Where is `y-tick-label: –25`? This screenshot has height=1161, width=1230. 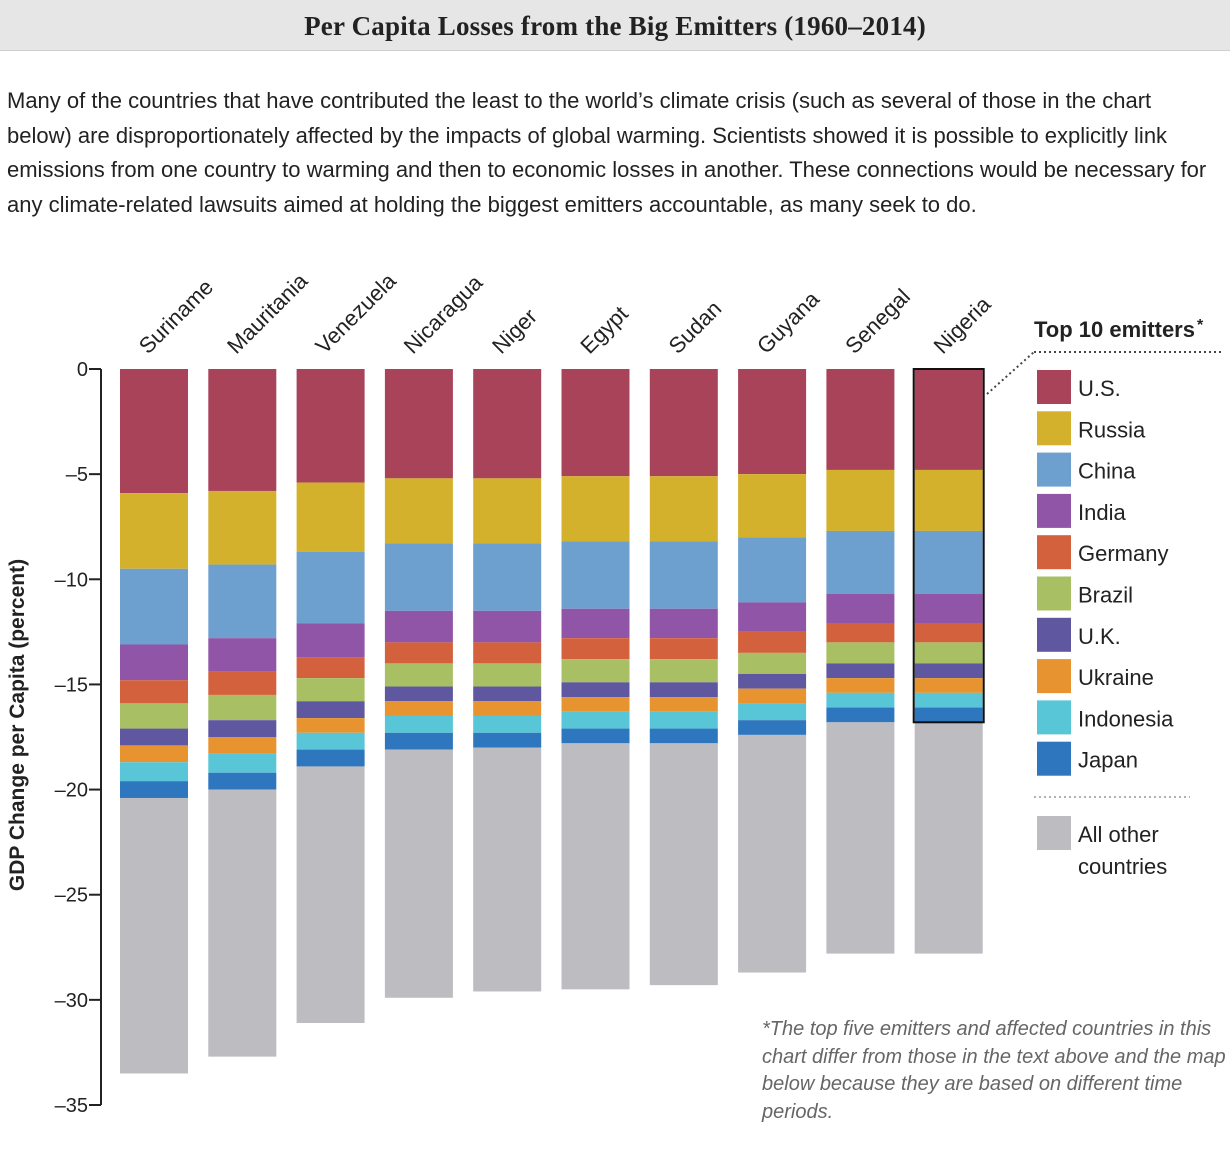
y-tick-label: –25 is located at coordinates (71, 896).